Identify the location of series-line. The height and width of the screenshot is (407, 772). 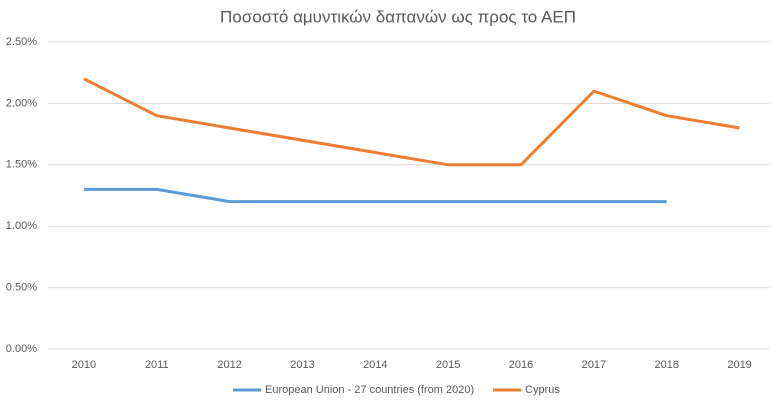
(375, 195).